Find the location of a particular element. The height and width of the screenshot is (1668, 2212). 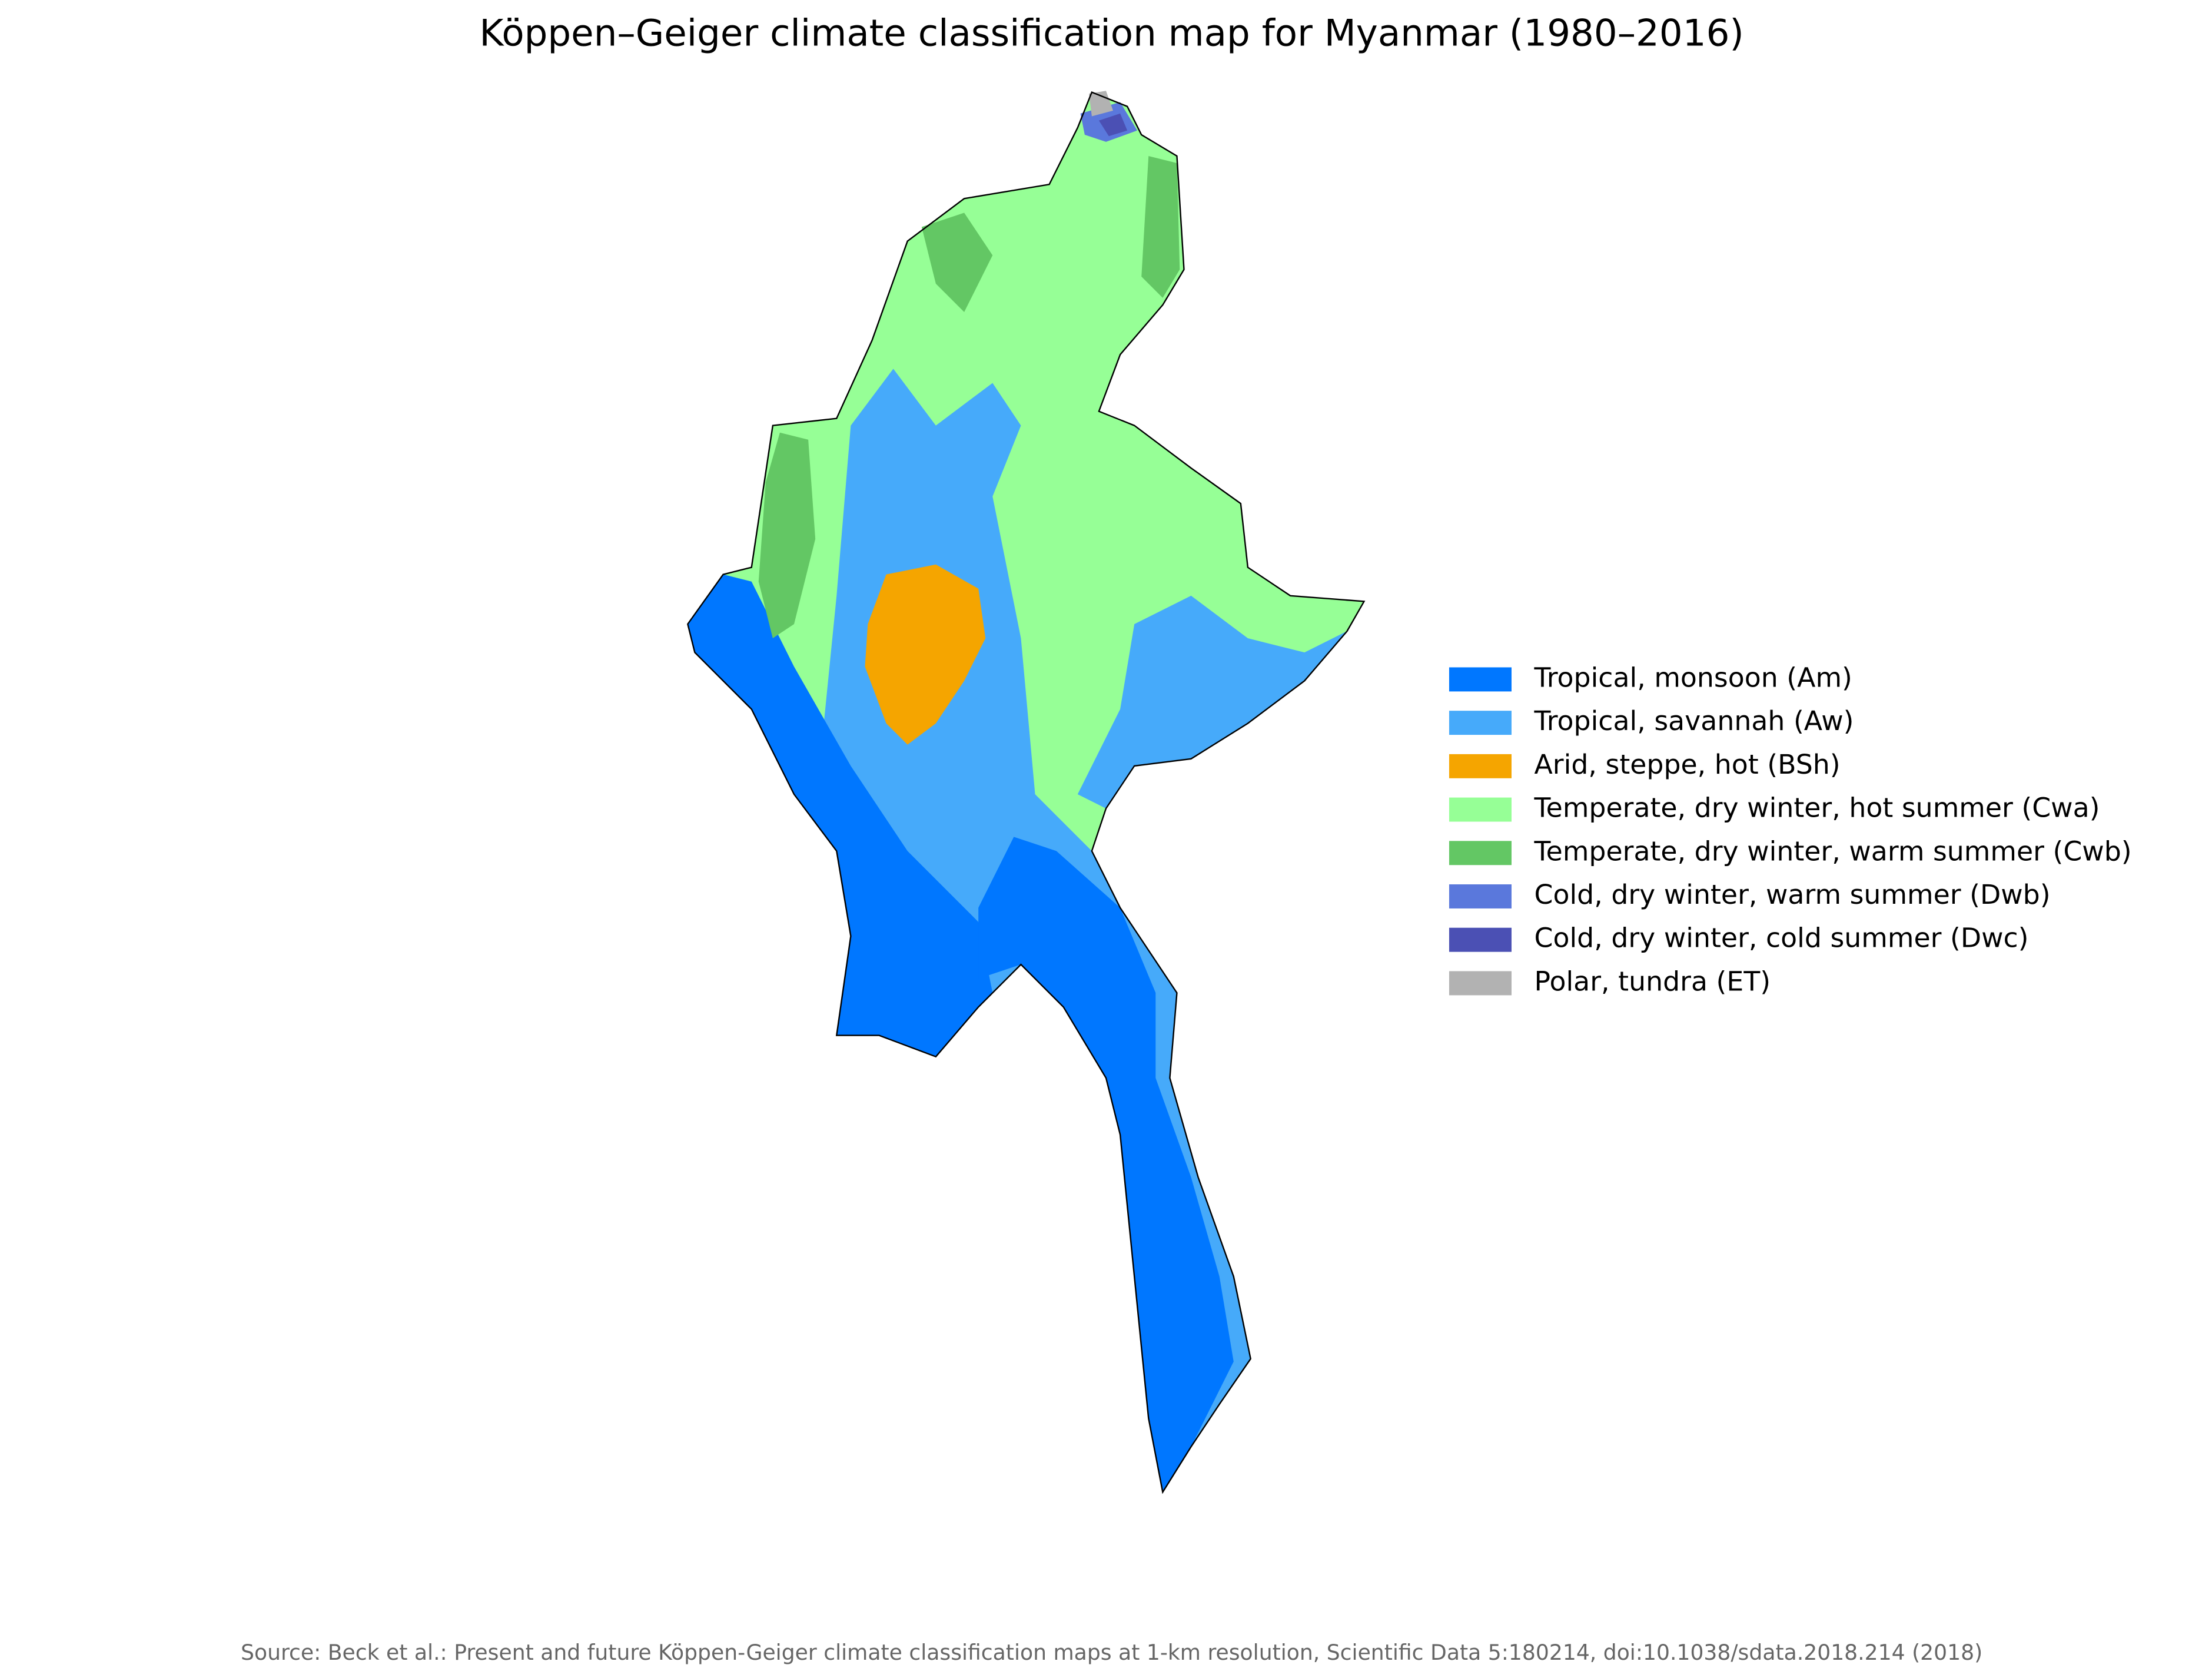

legend-label: Cold, dry winter, cold summer (Dwc) is located at coordinates (1782, 938).